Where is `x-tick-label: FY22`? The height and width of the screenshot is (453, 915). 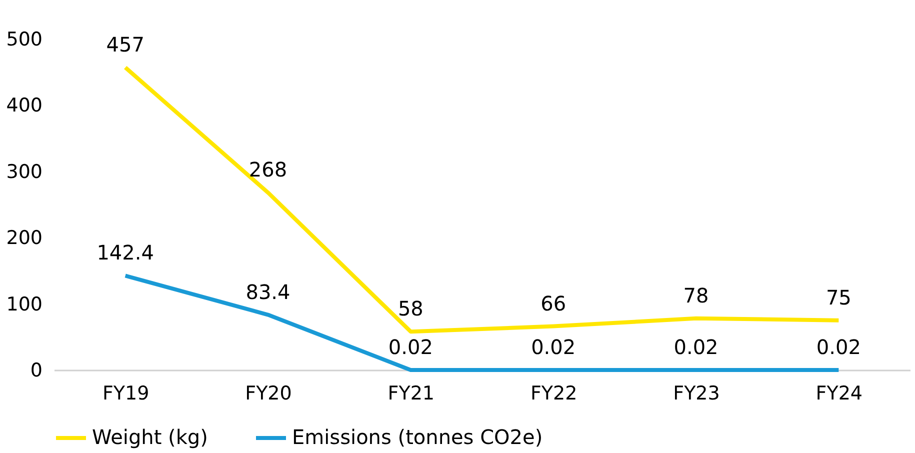
x-tick-label: FY22 is located at coordinates (554, 393).